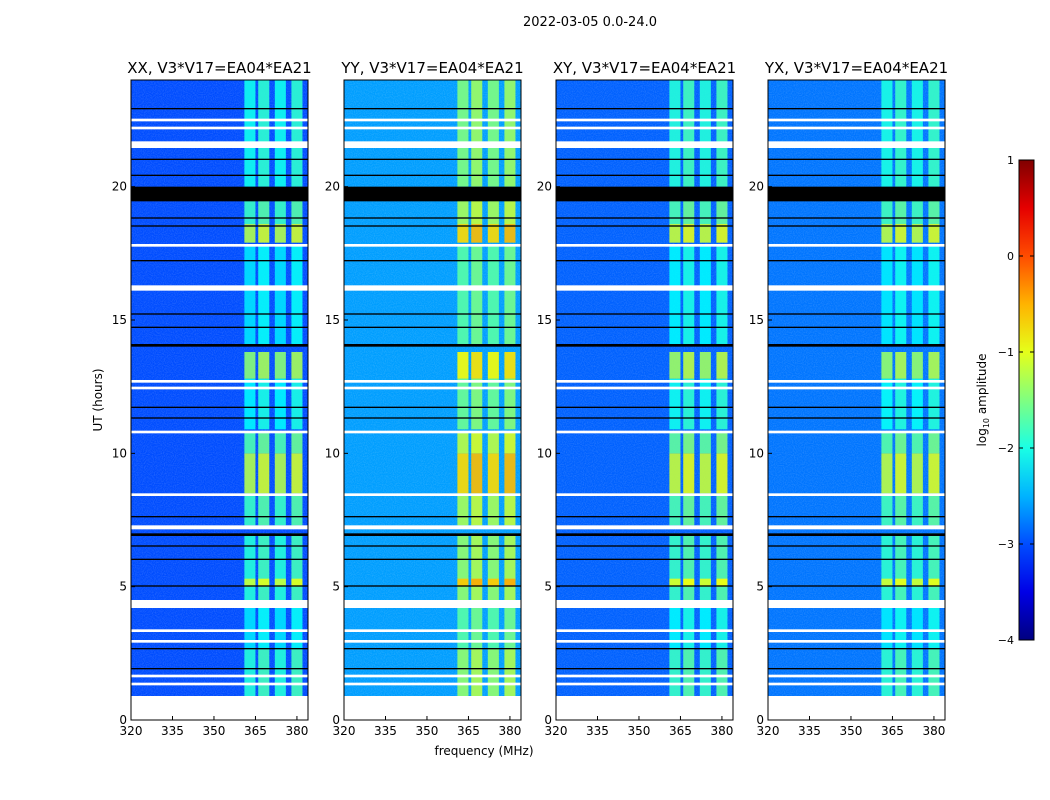 This screenshot has width=1050, height=800. Describe the element at coordinates (1006, 544) in the screenshot. I see `colorbar-tick-label: −3` at that location.